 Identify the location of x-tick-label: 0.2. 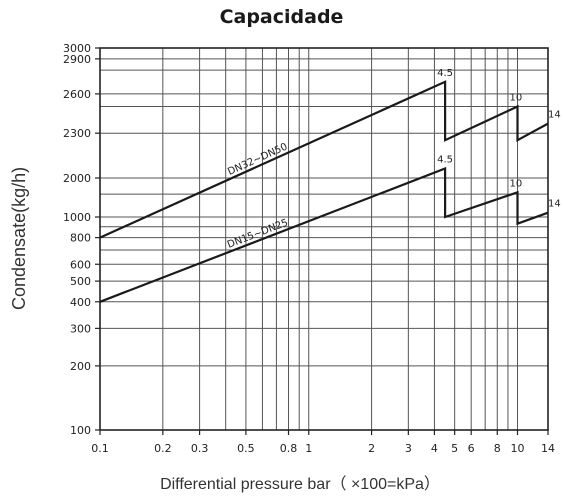
(163, 448).